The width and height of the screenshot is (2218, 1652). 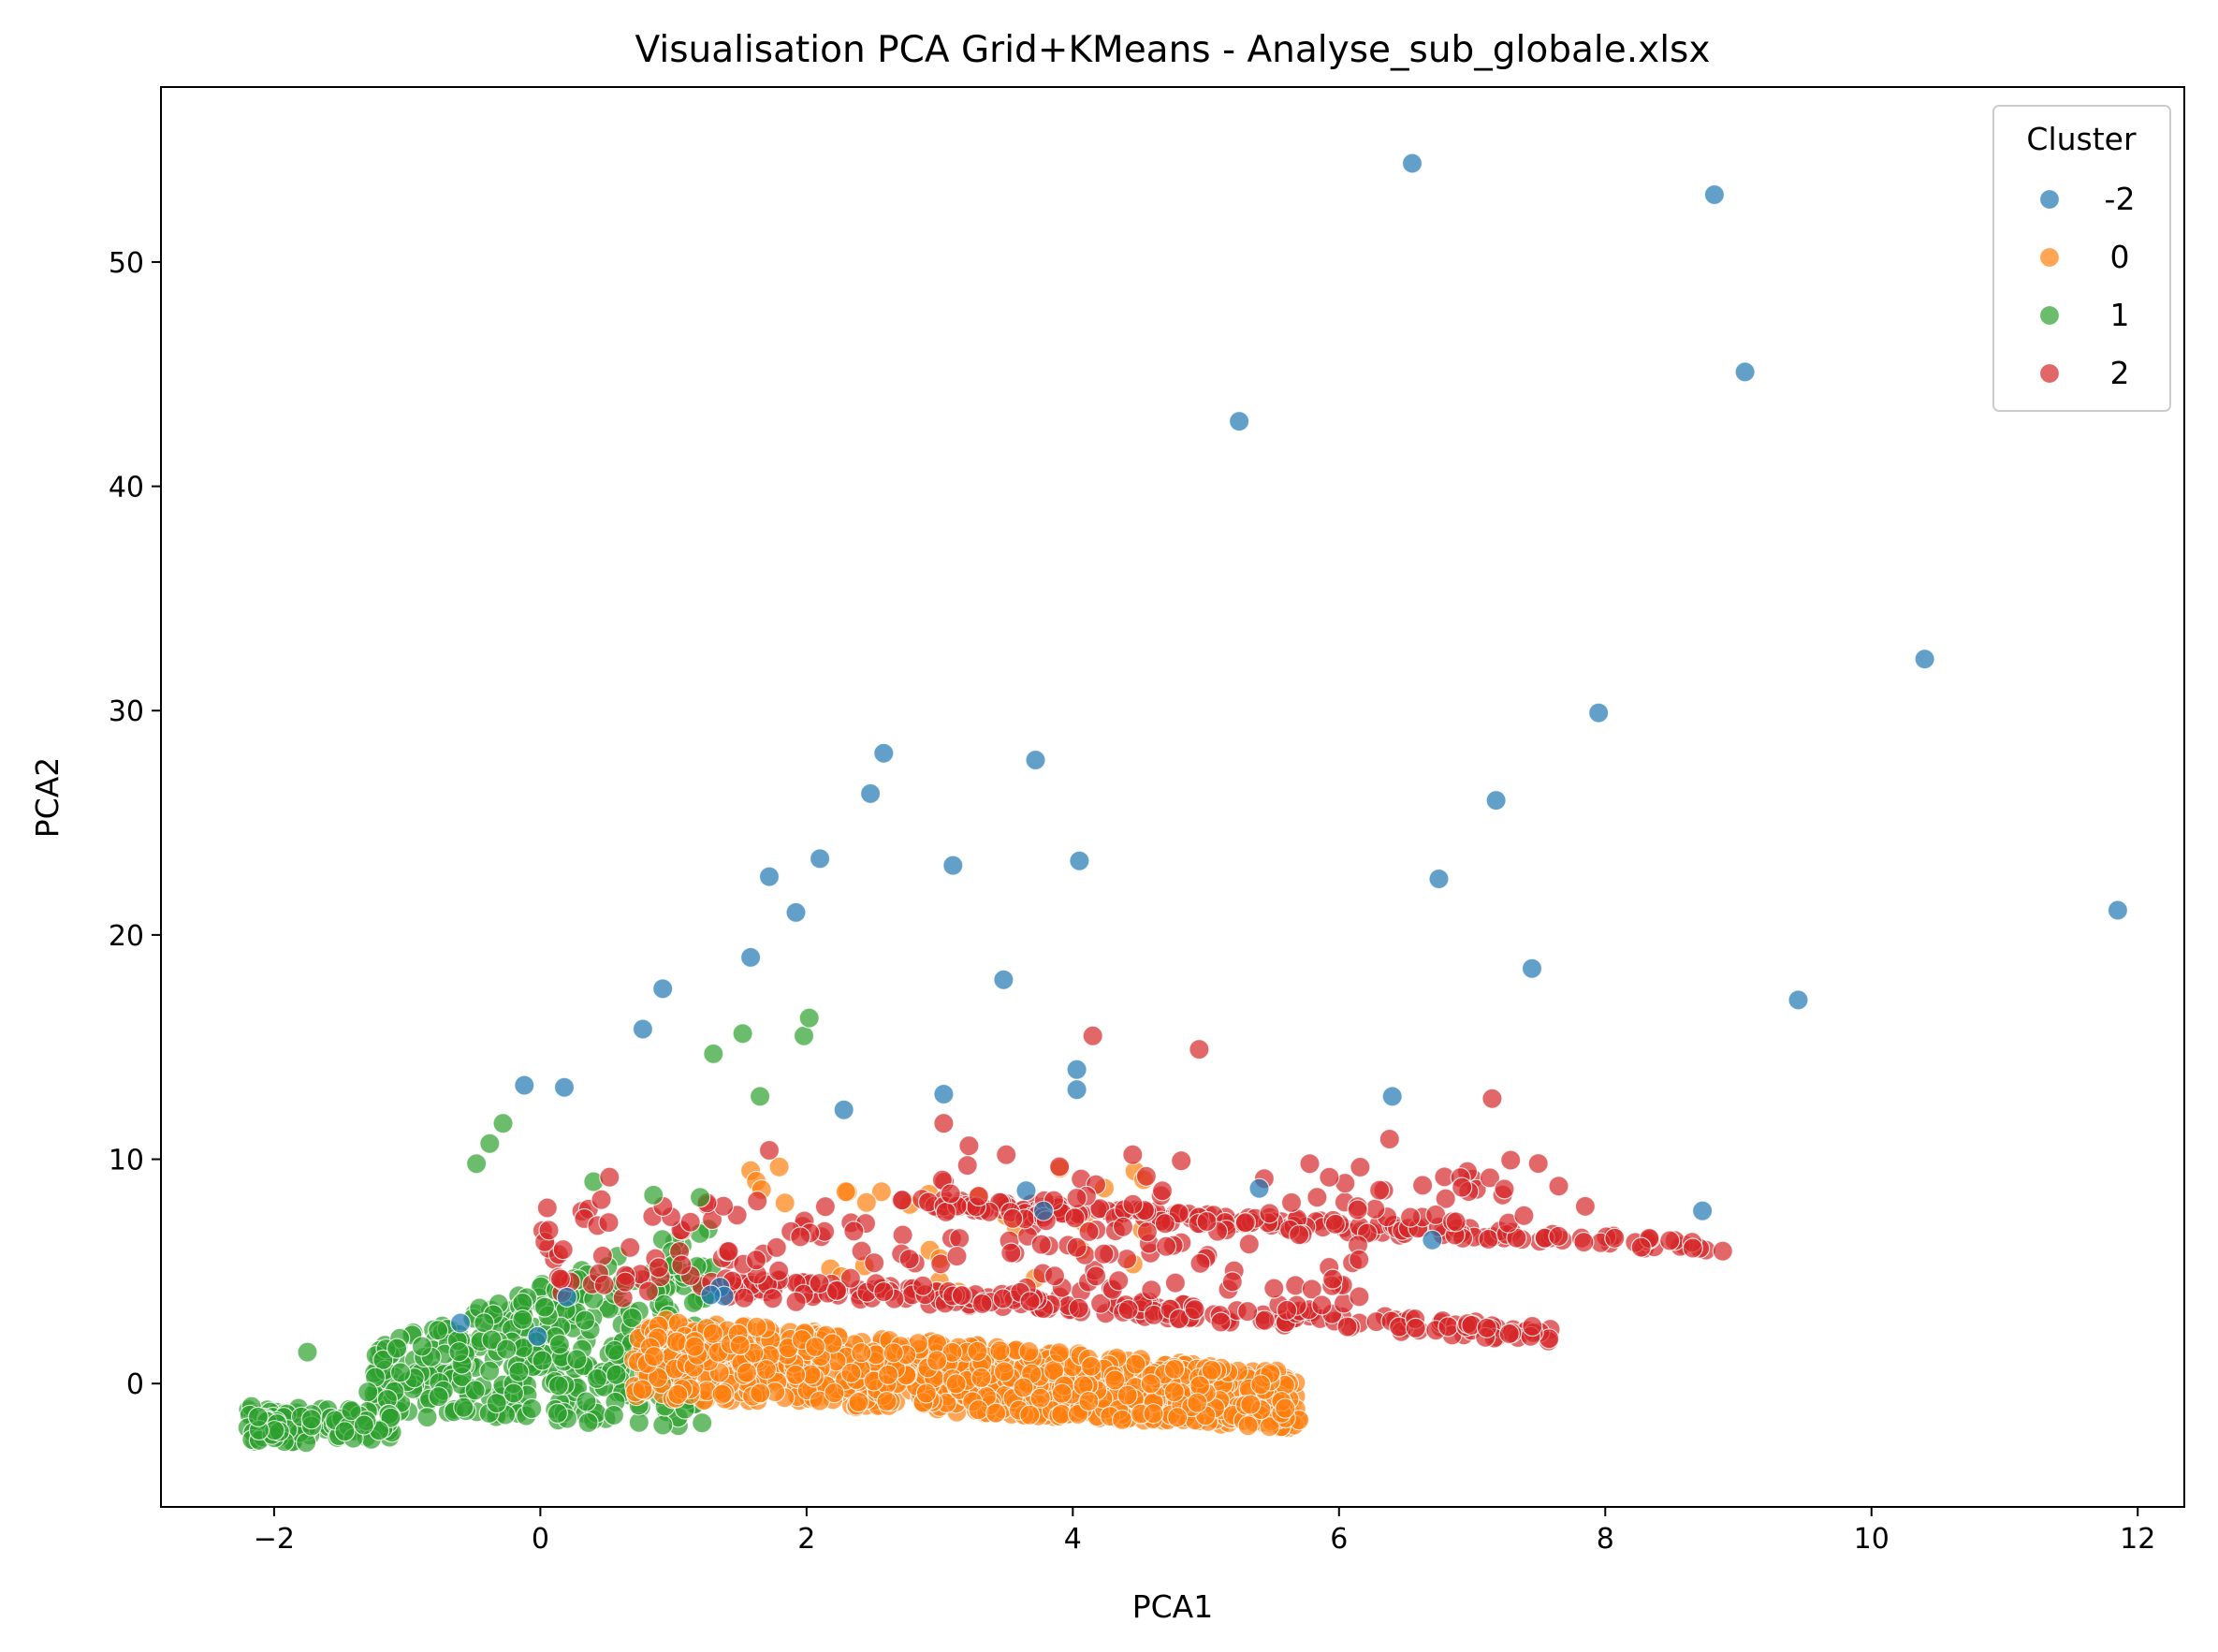 What do you see at coordinates (1606, 1540) in the screenshot?
I see `x-tick-label: 8` at bounding box center [1606, 1540].